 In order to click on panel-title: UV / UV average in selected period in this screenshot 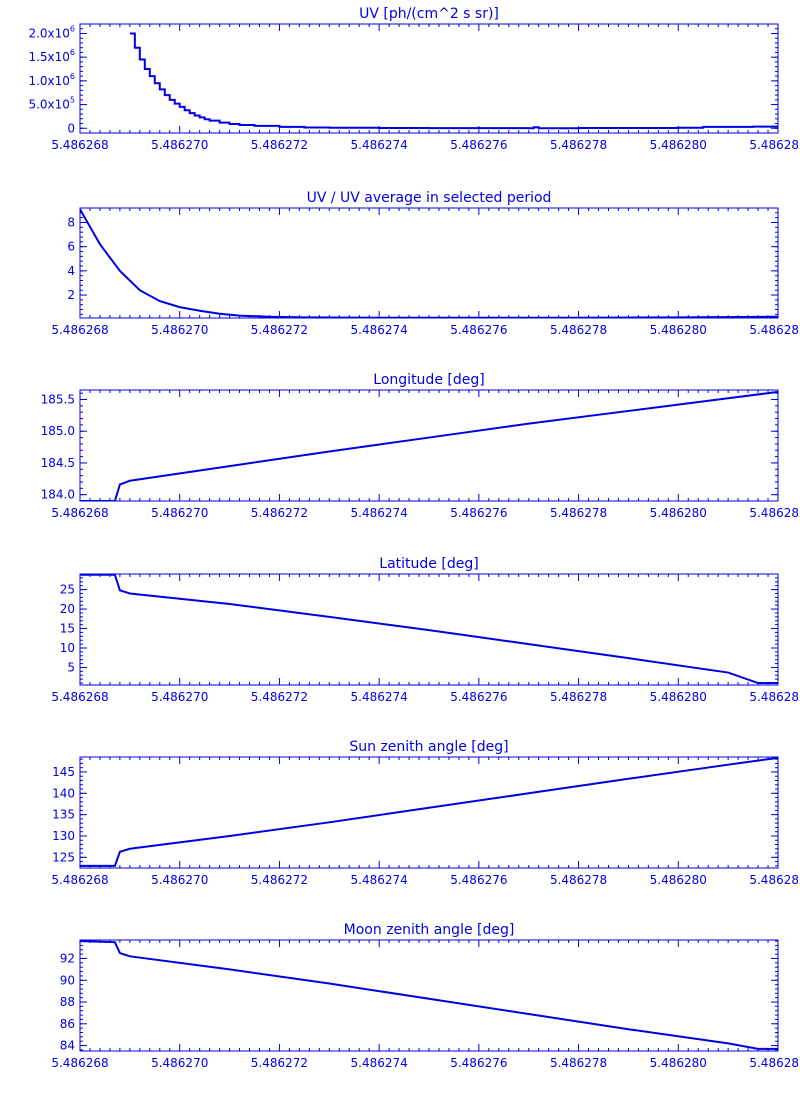, I will do `click(429, 198)`.